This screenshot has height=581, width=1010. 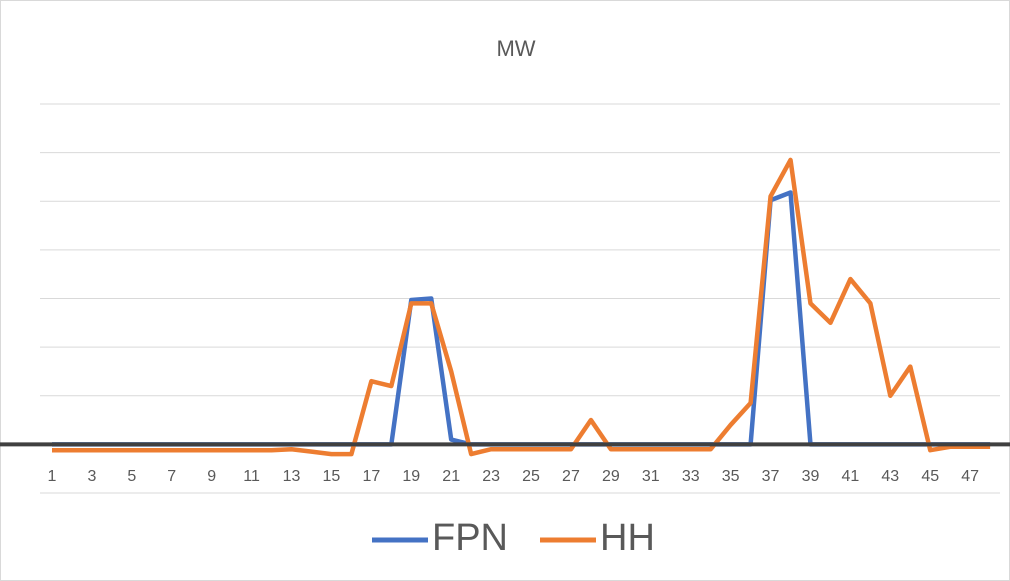 I want to click on x-tick-label: 1, so click(x=52, y=476).